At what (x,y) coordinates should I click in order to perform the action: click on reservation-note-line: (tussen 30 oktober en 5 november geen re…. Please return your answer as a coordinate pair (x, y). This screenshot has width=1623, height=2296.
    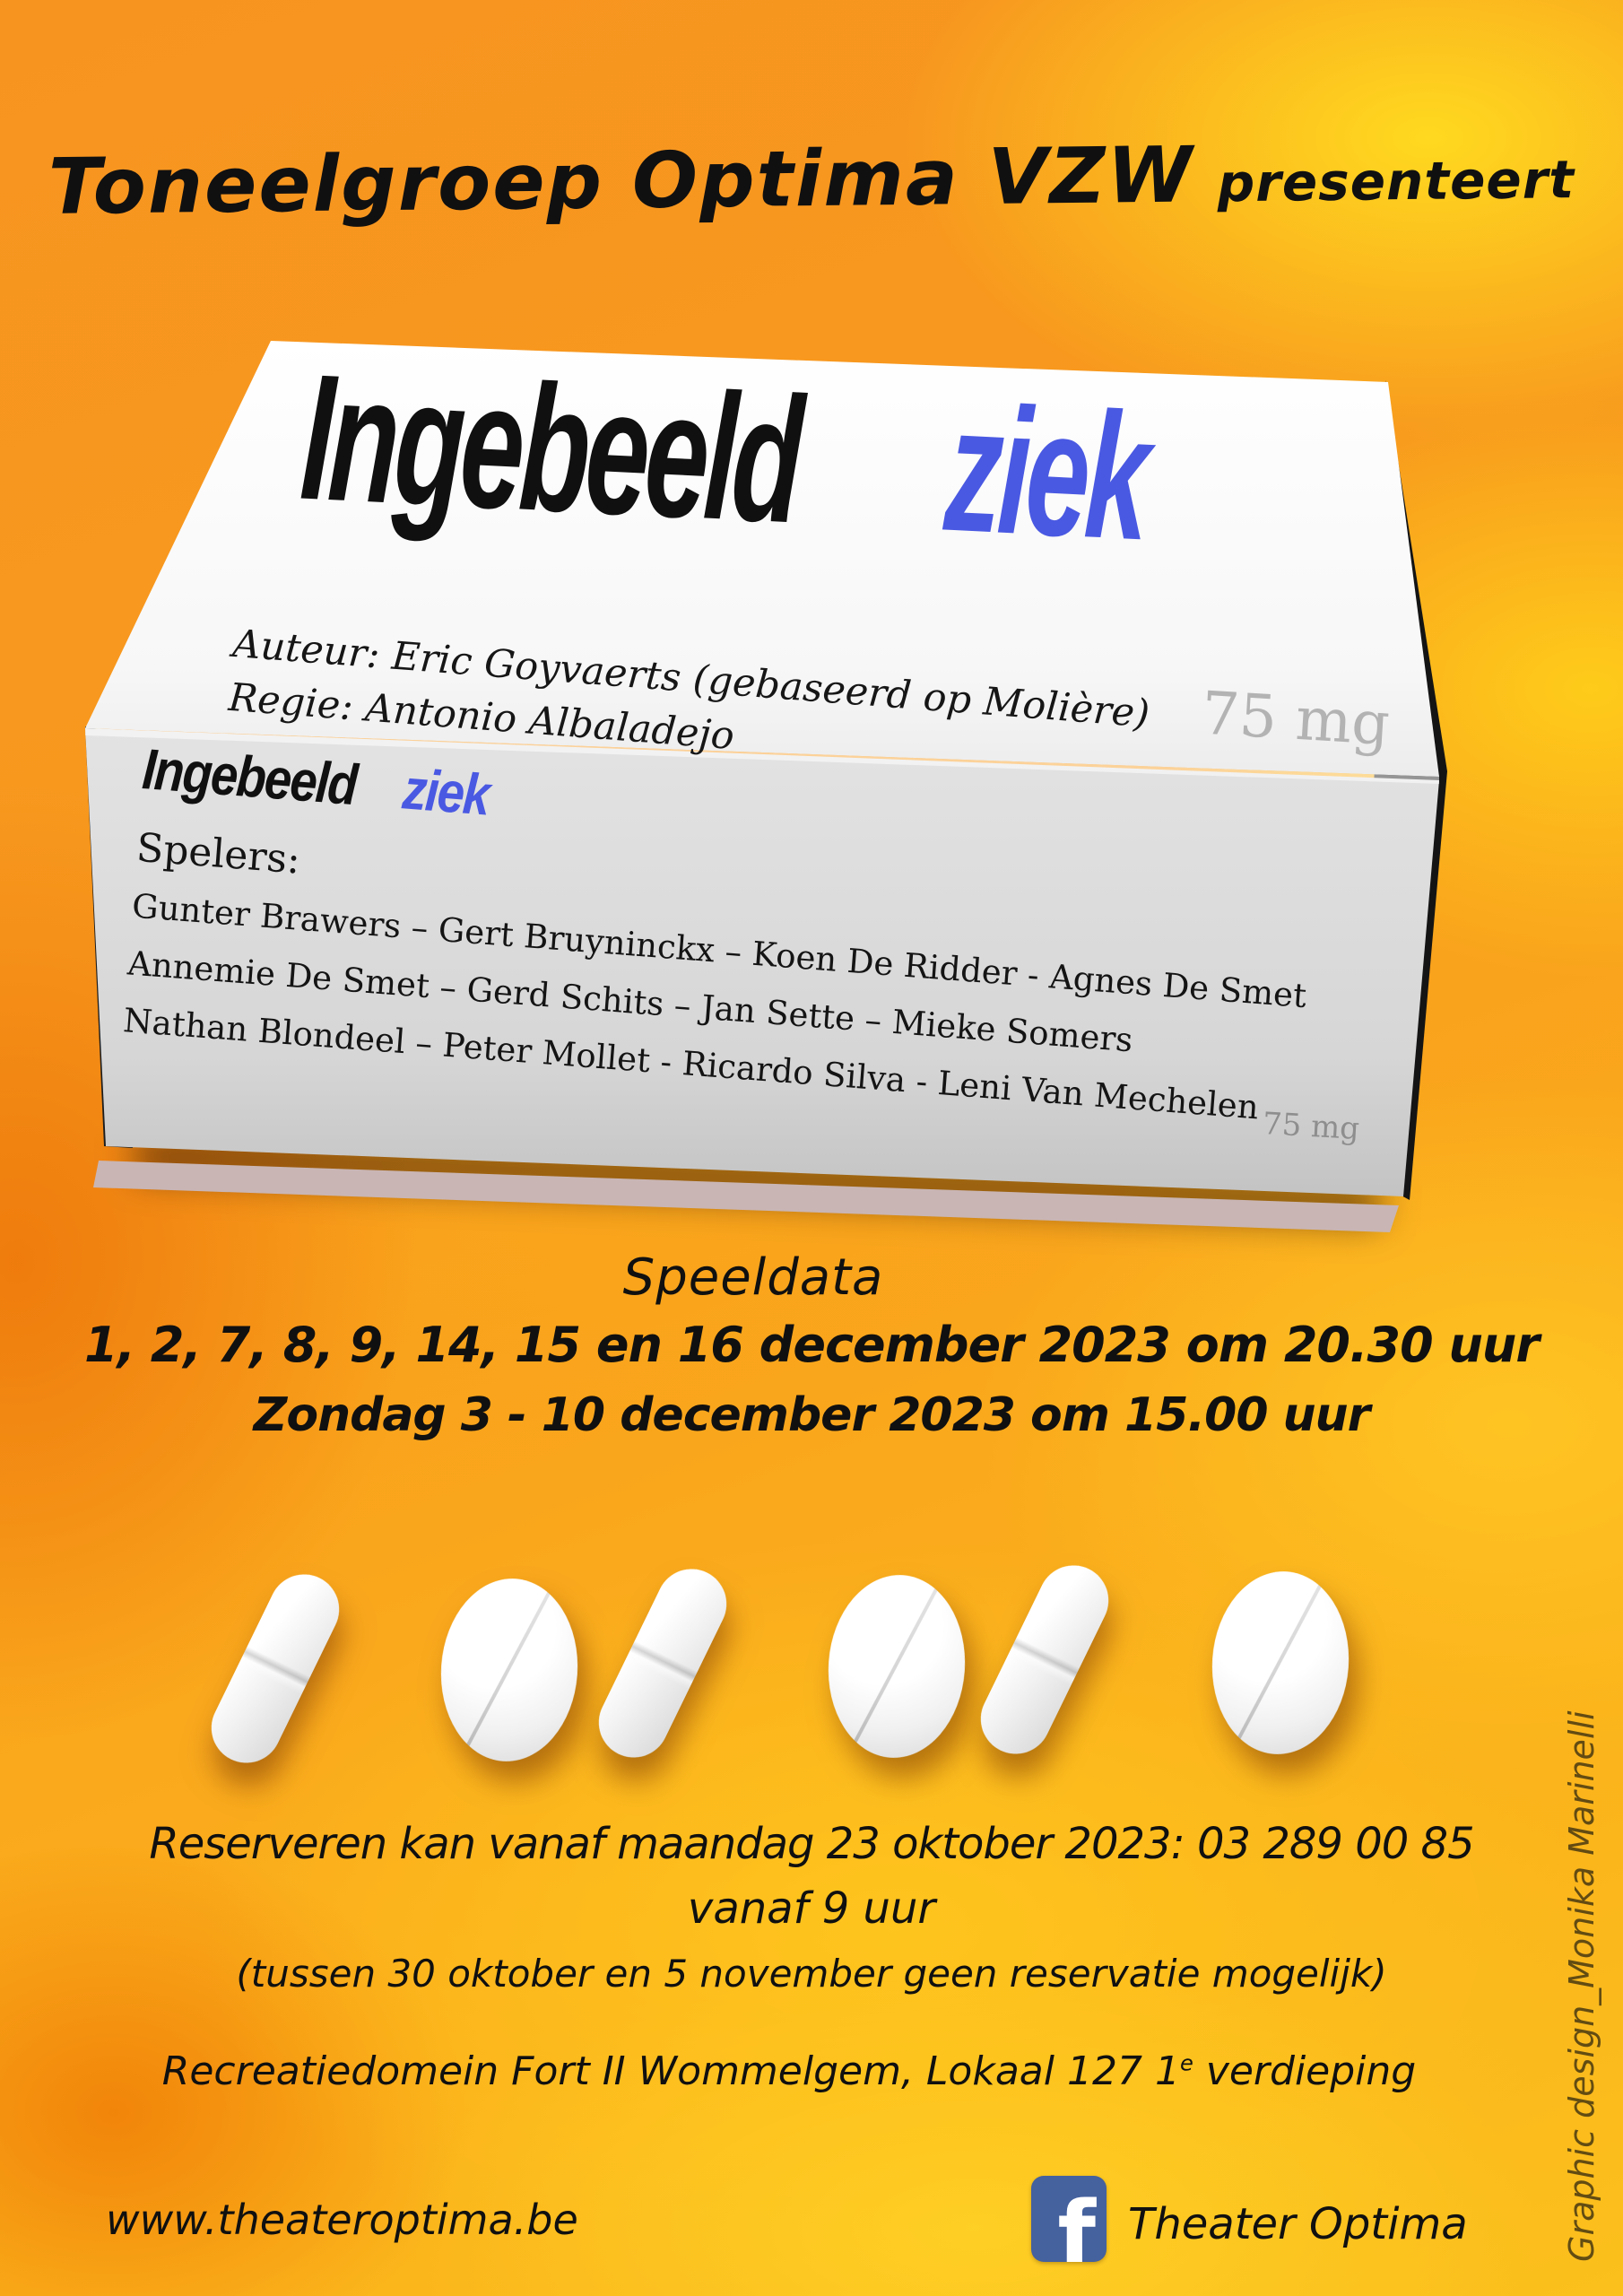
    Looking at the image, I should click on (811, 1974).